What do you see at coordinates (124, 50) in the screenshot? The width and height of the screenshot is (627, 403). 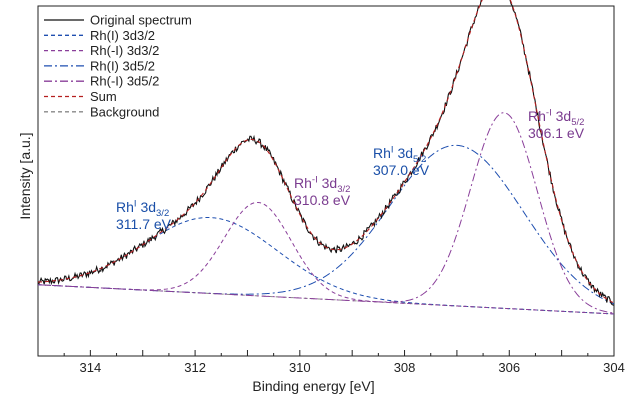 I see `legend-label: Rh(-I) 3d3/2` at bounding box center [124, 50].